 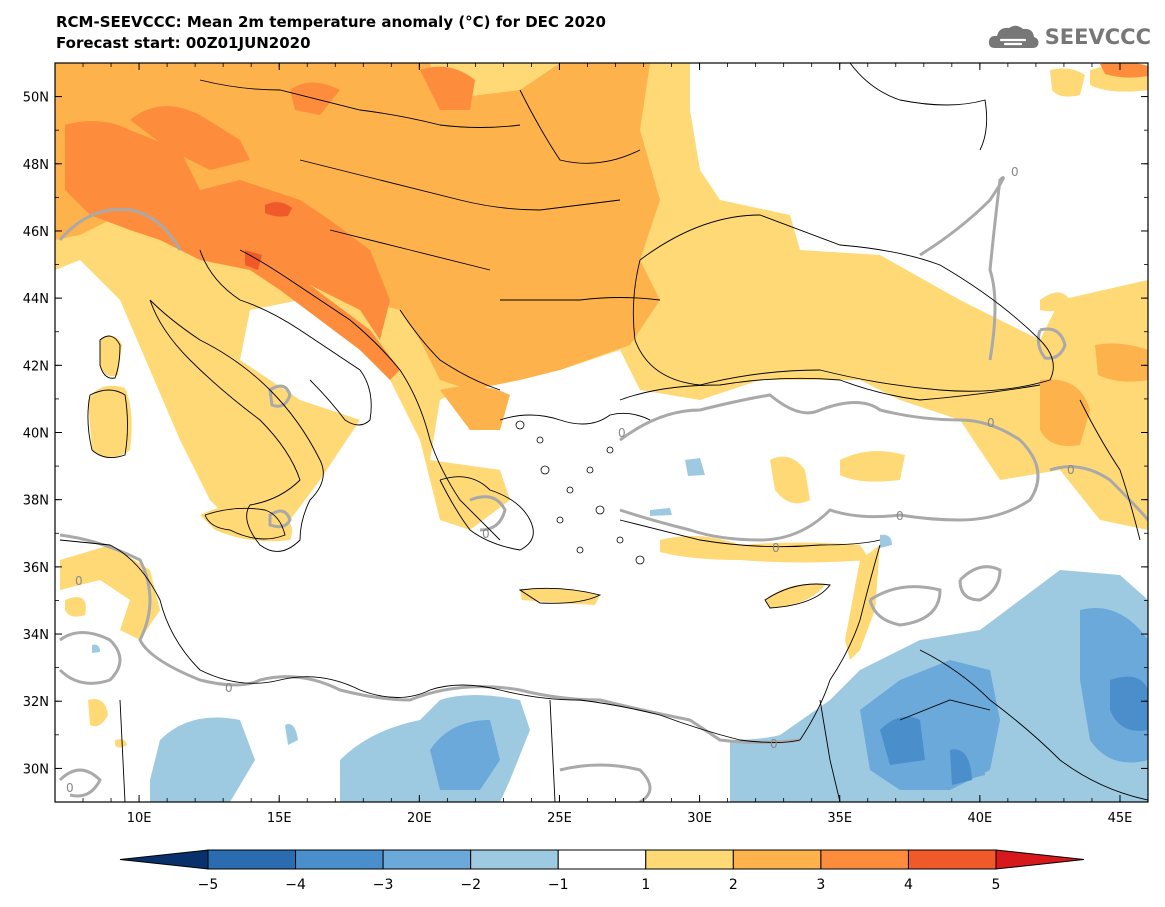 I want to click on anomaly-area-3-4-dalmatia, so click(x=325, y=315).